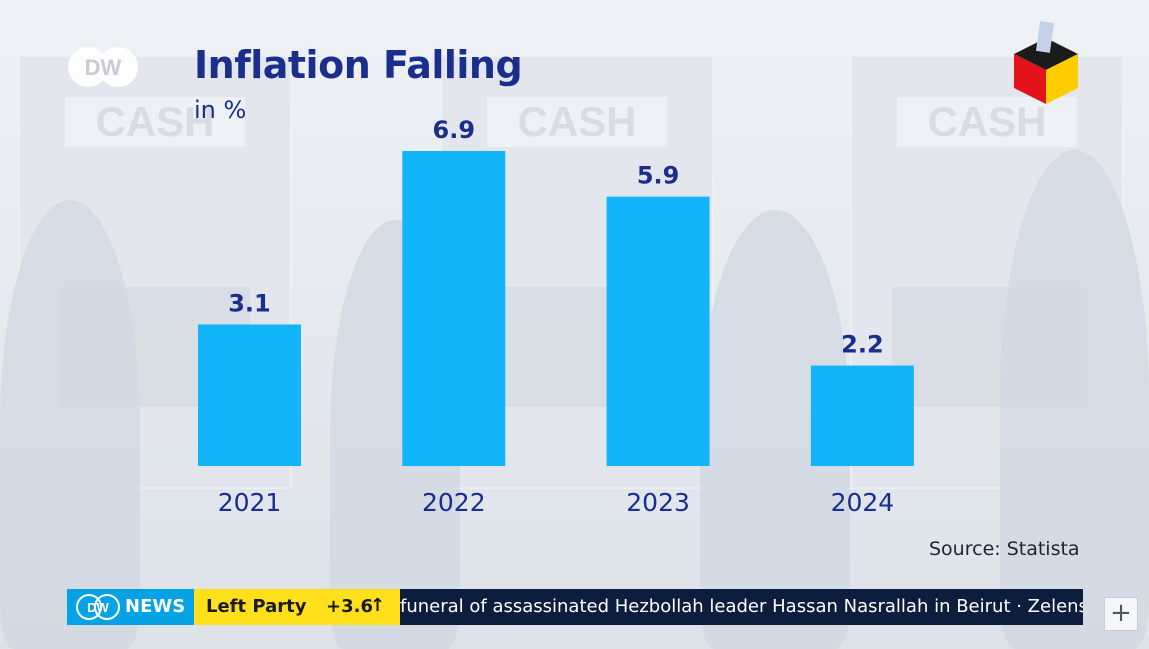 This screenshot has width=1149, height=649. I want to click on bar-2024, so click(862, 415).